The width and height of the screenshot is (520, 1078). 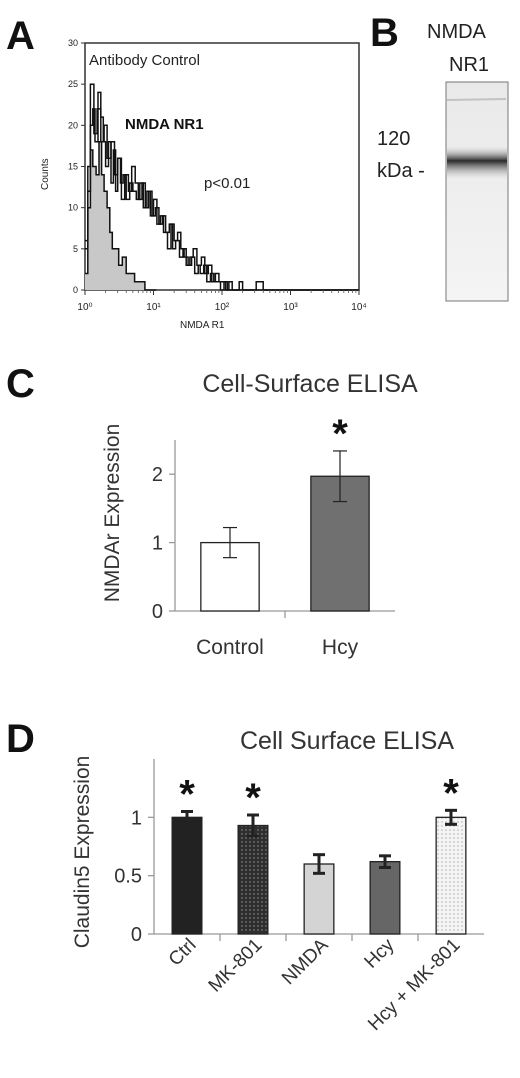 I want to click on histogram-y-tick-label-2: 10, so click(x=73, y=208).